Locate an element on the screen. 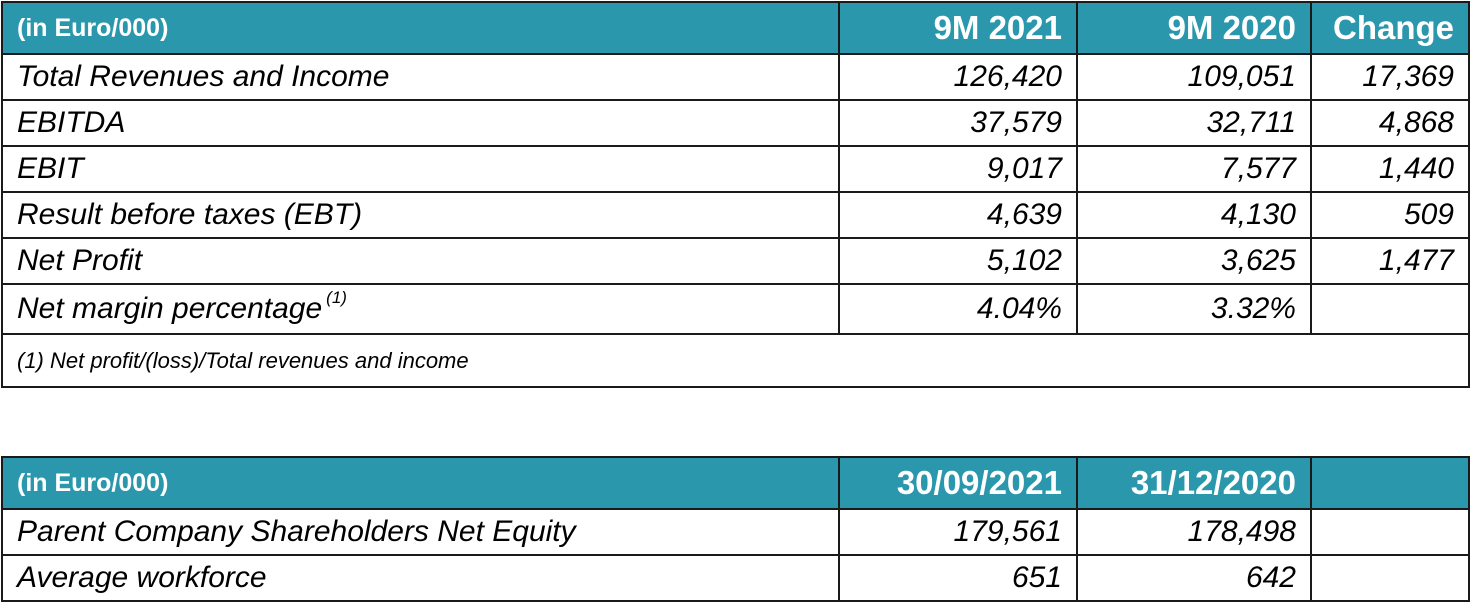 The image size is (1471, 609). value-9m-2021: 4.04% is located at coordinates (958, 309).